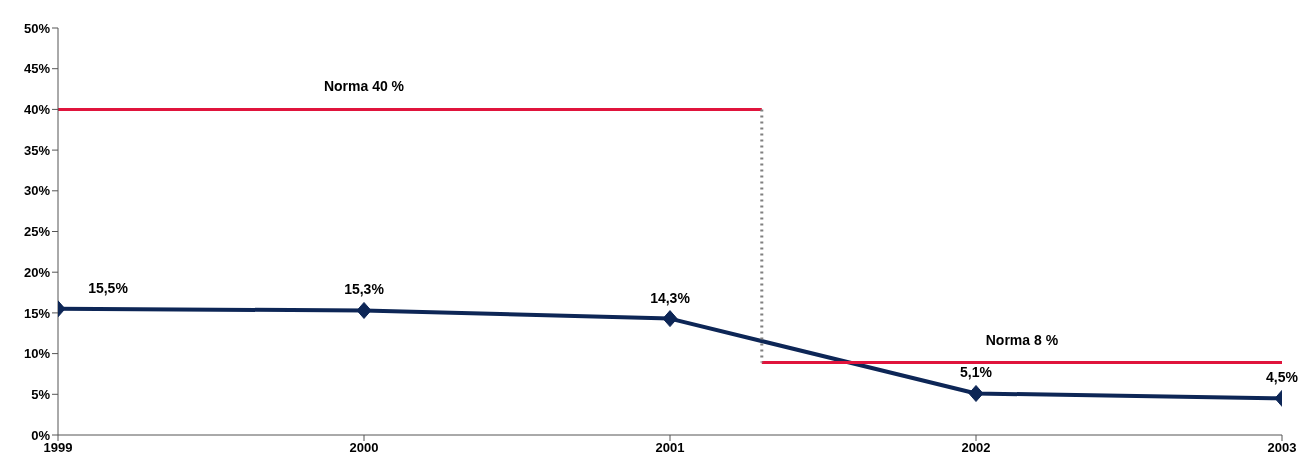 This screenshot has width=1312, height=473. What do you see at coordinates (364, 448) in the screenshot?
I see `x-tick-label: 2000` at bounding box center [364, 448].